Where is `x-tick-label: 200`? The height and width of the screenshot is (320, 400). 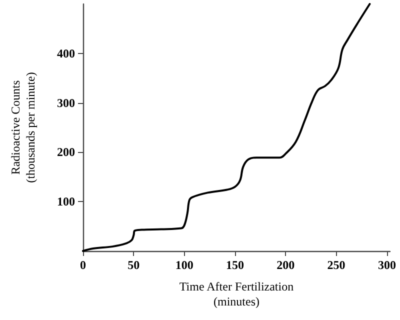
x-tick-label: 200 is located at coordinates (285, 265).